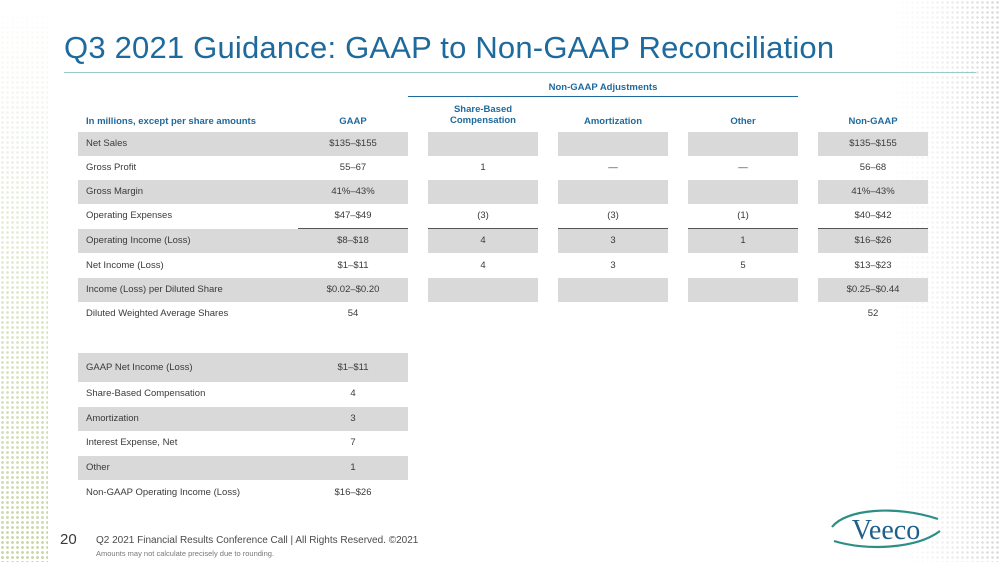 The height and width of the screenshot is (562, 1000). I want to click on column-header-other: Other, so click(743, 121).